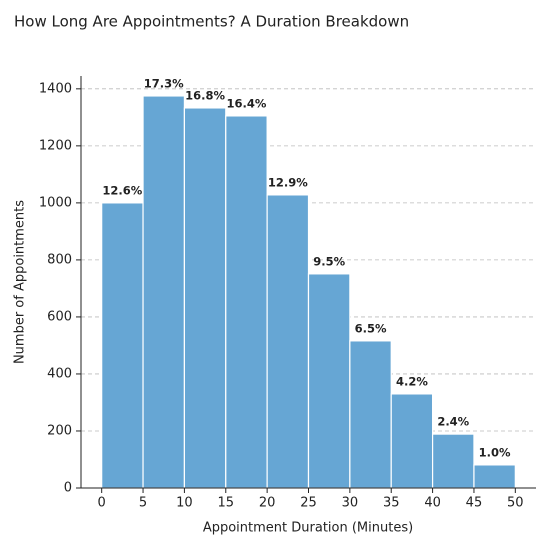 This screenshot has height=550, width=550. Describe the element at coordinates (59, 259) in the screenshot. I see `y-tick-label: 800` at that location.